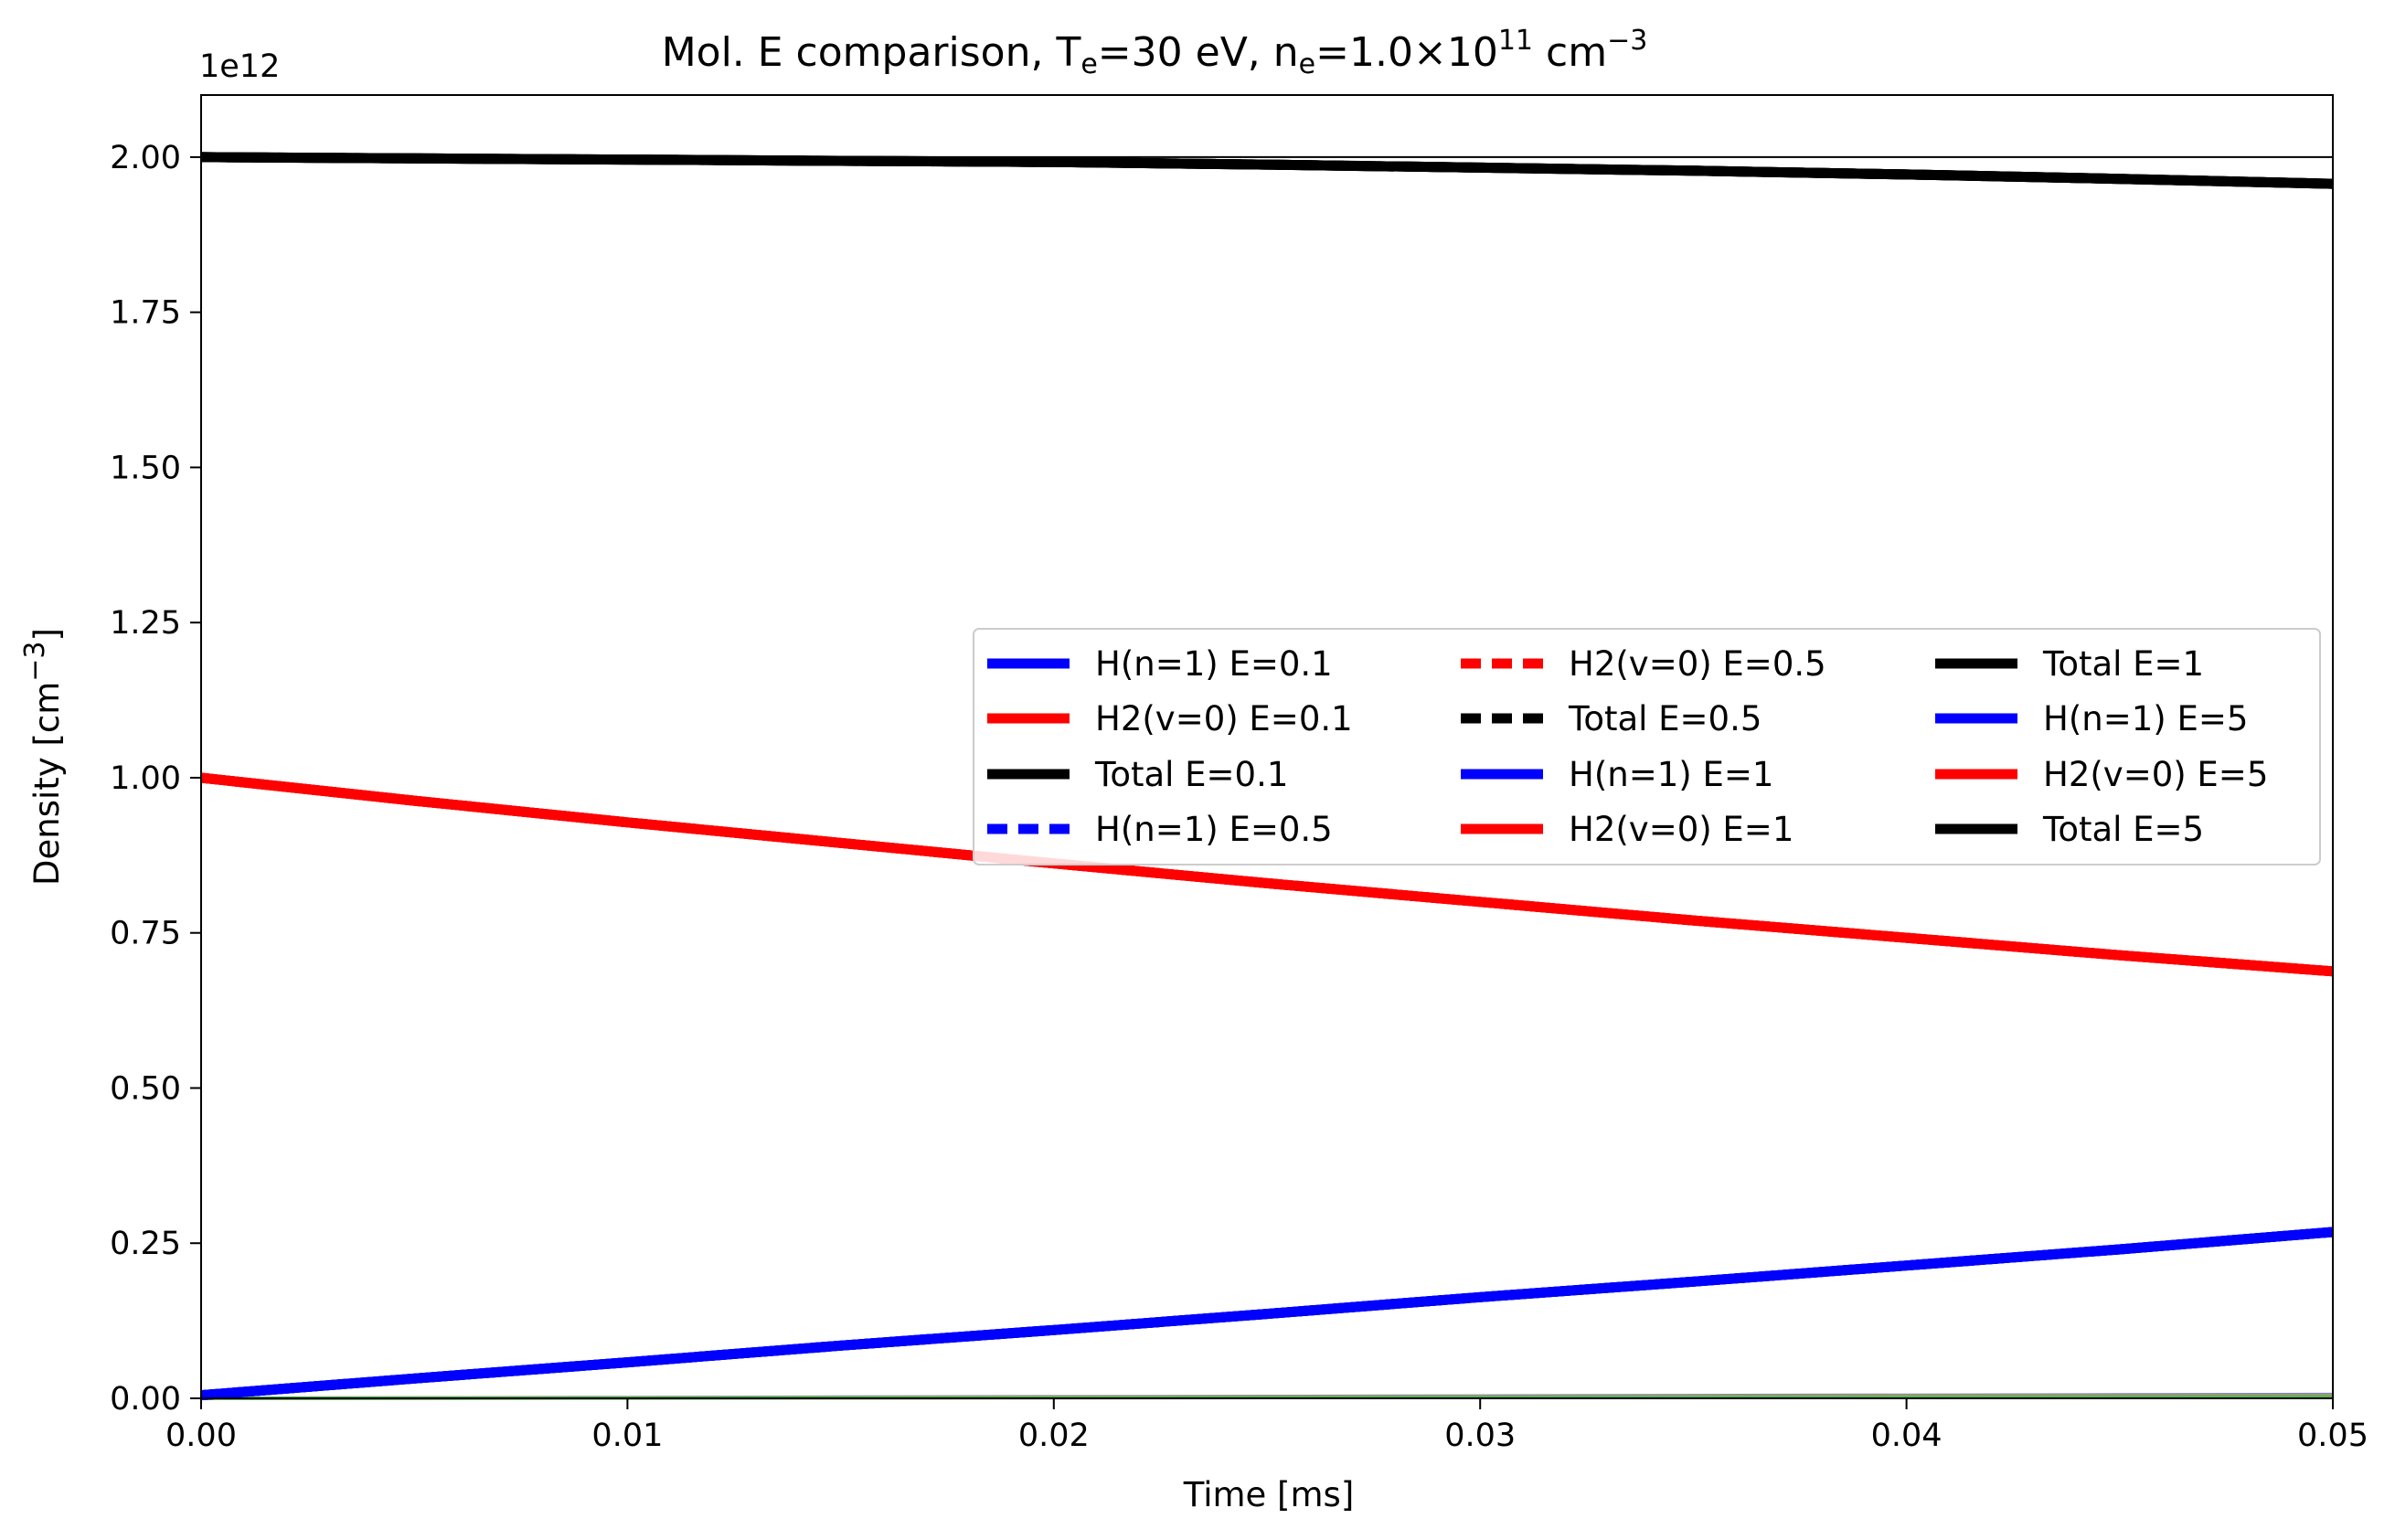  I want to click on y-tick-label: 1.25, so click(145, 623).